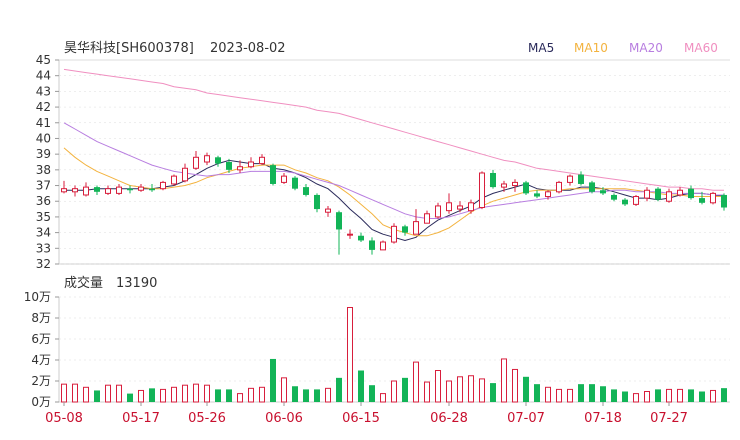  I want to click on volume-y-ticks: 10万 8万 6万 4万 2万 0万, so click(41, 349).